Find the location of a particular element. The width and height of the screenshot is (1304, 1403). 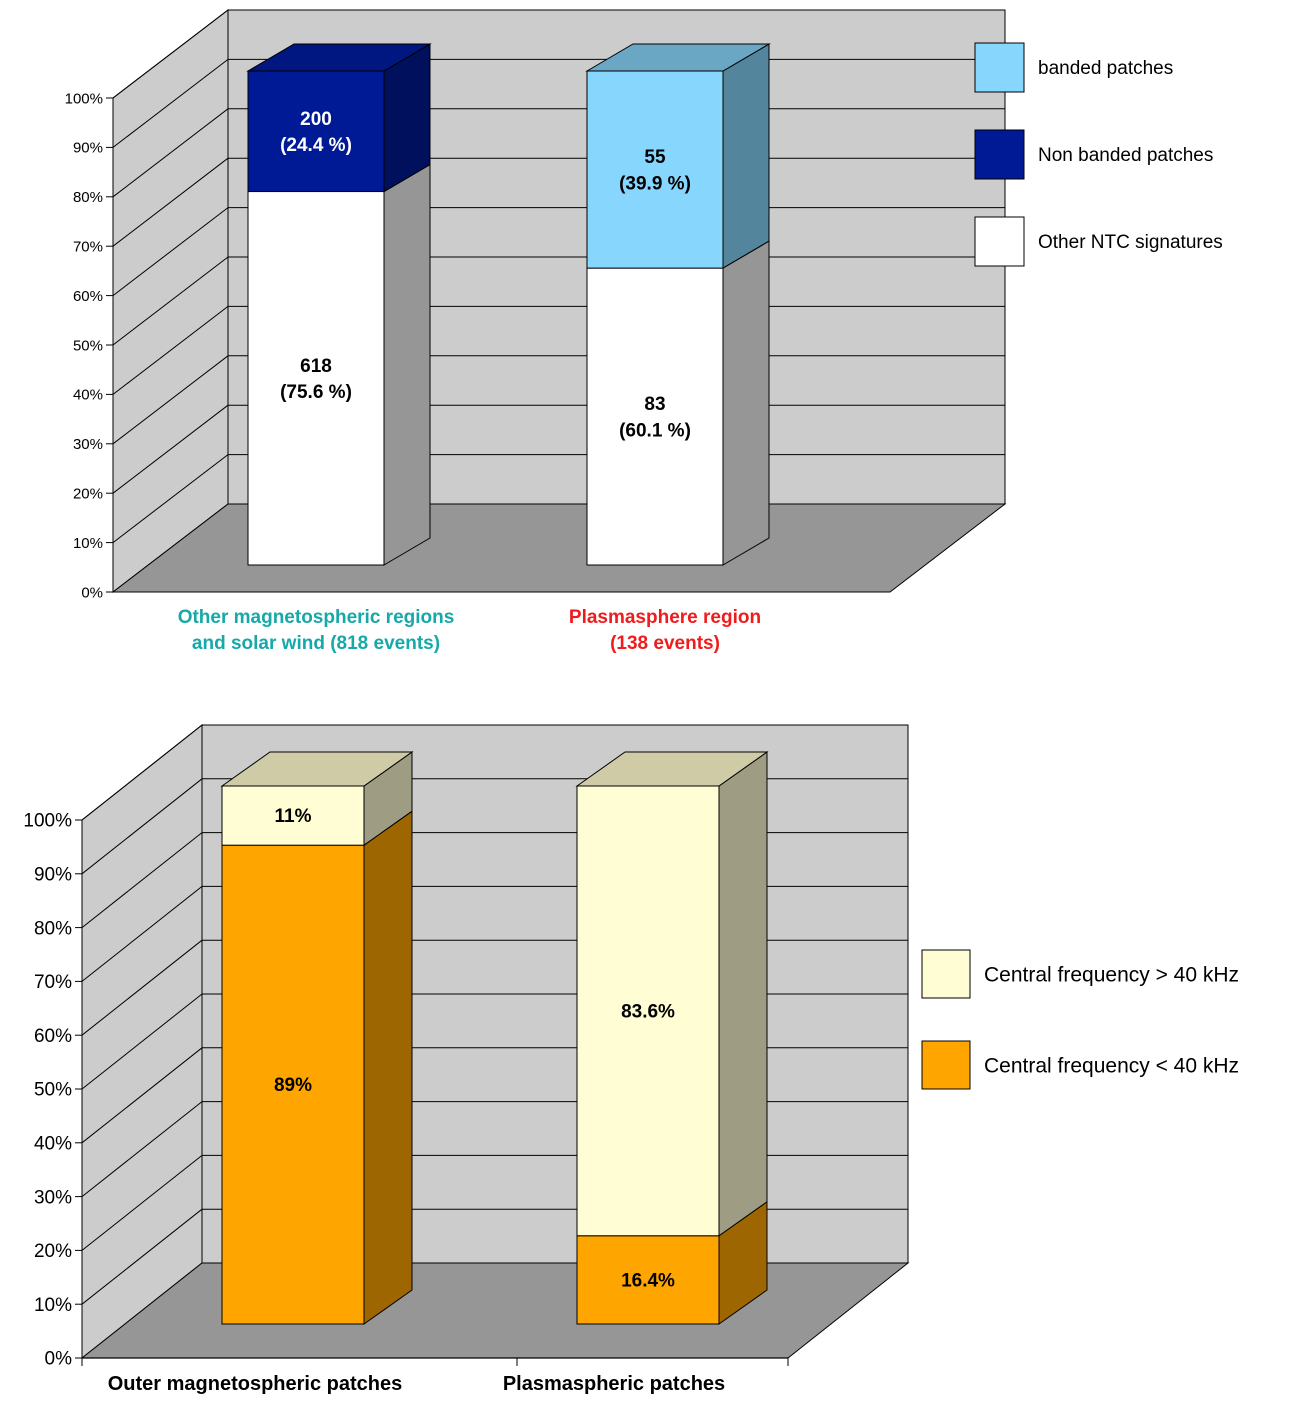

data-label: 200 is located at coordinates (316, 119).